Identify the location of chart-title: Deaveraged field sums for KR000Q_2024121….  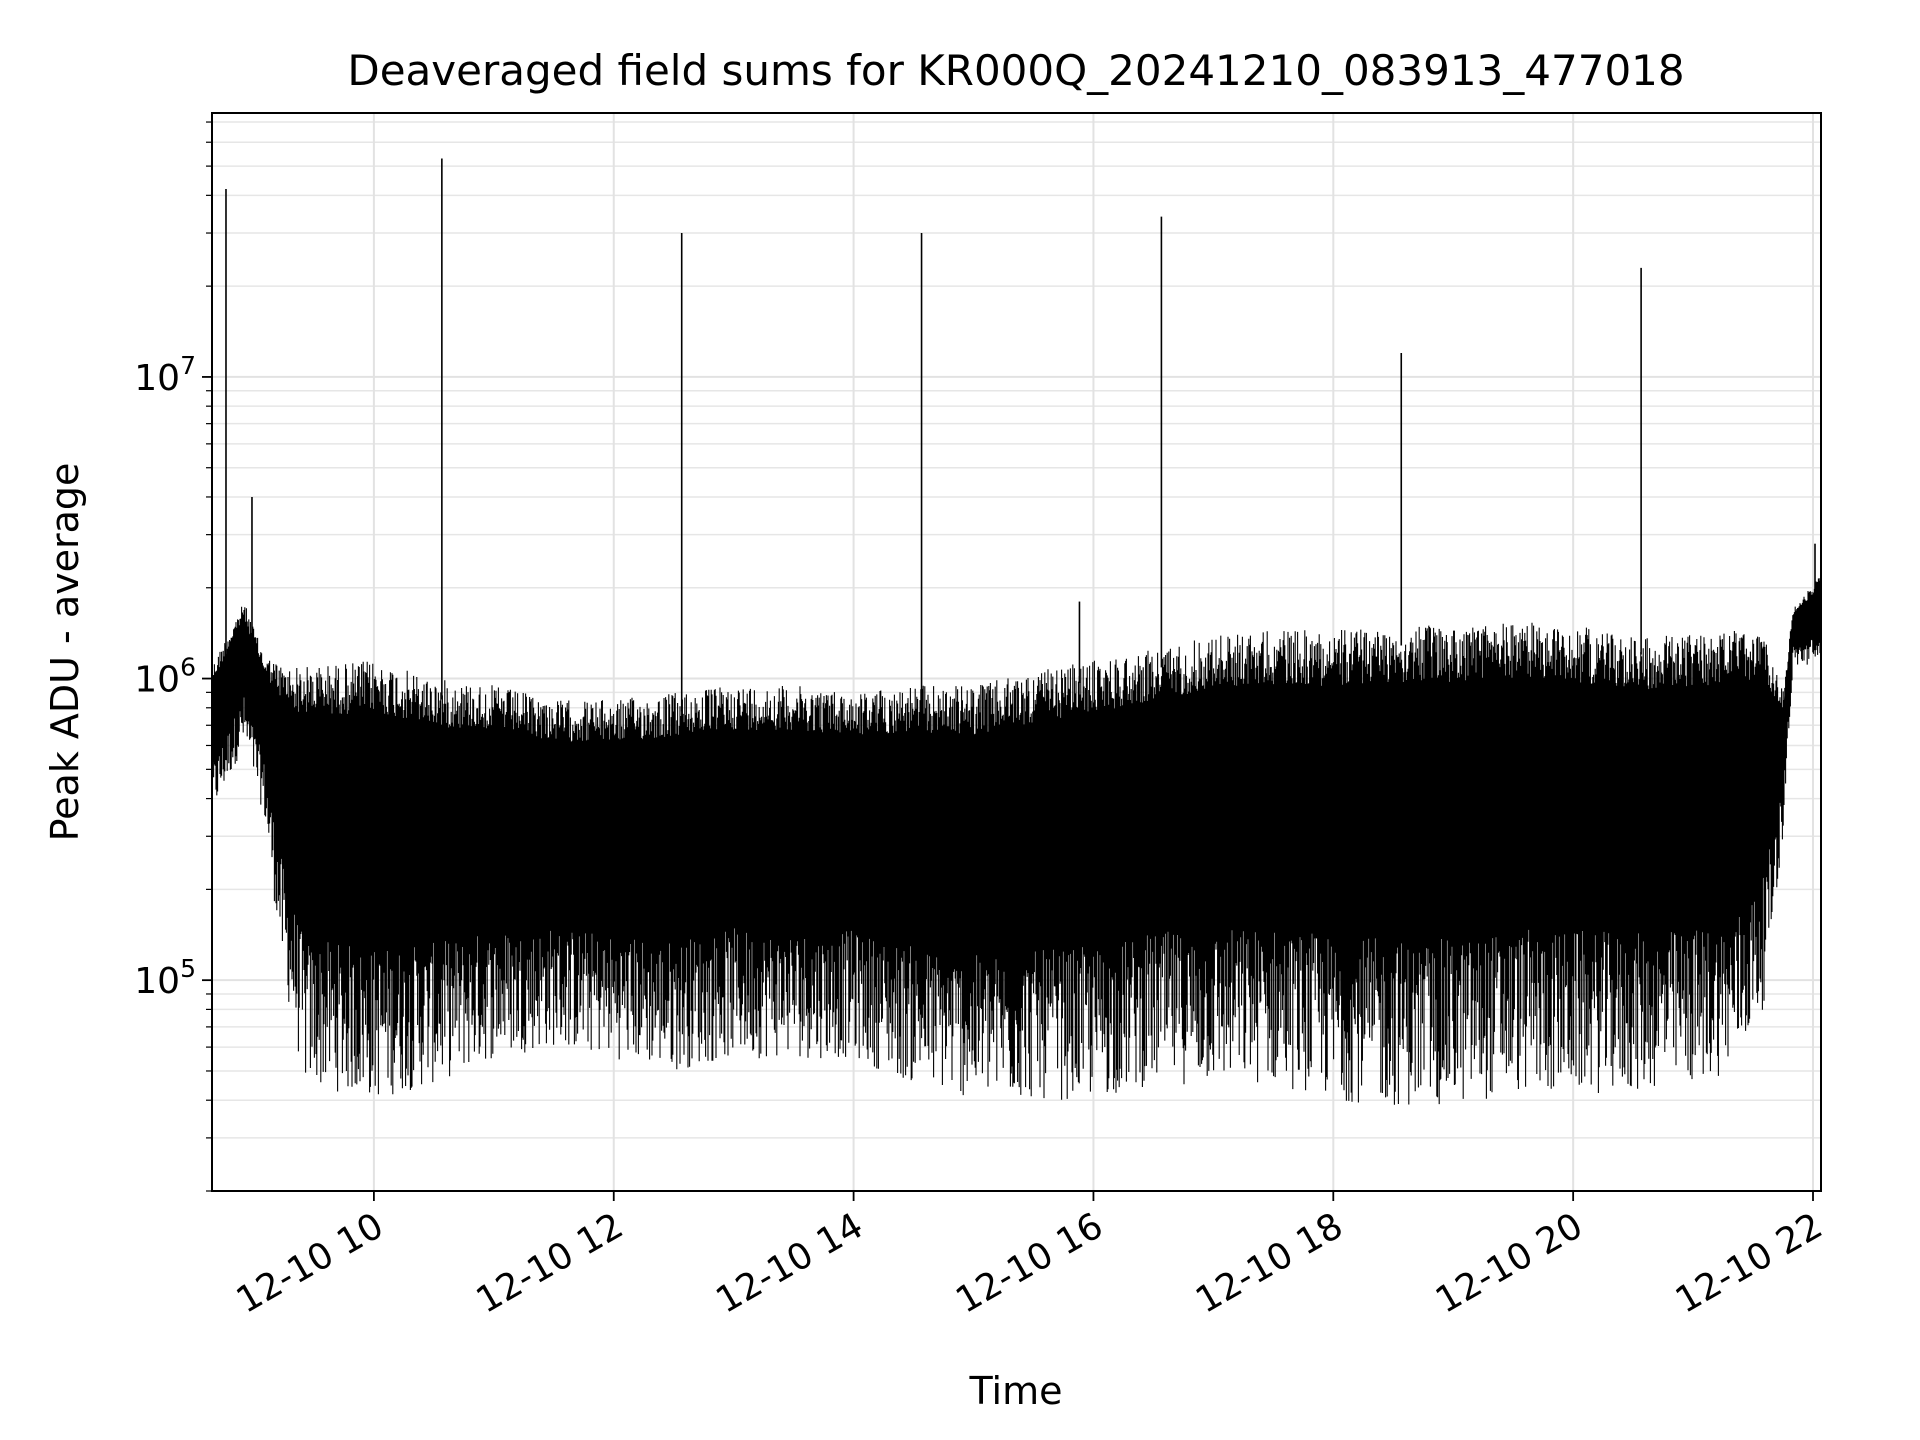
(1015, 70).